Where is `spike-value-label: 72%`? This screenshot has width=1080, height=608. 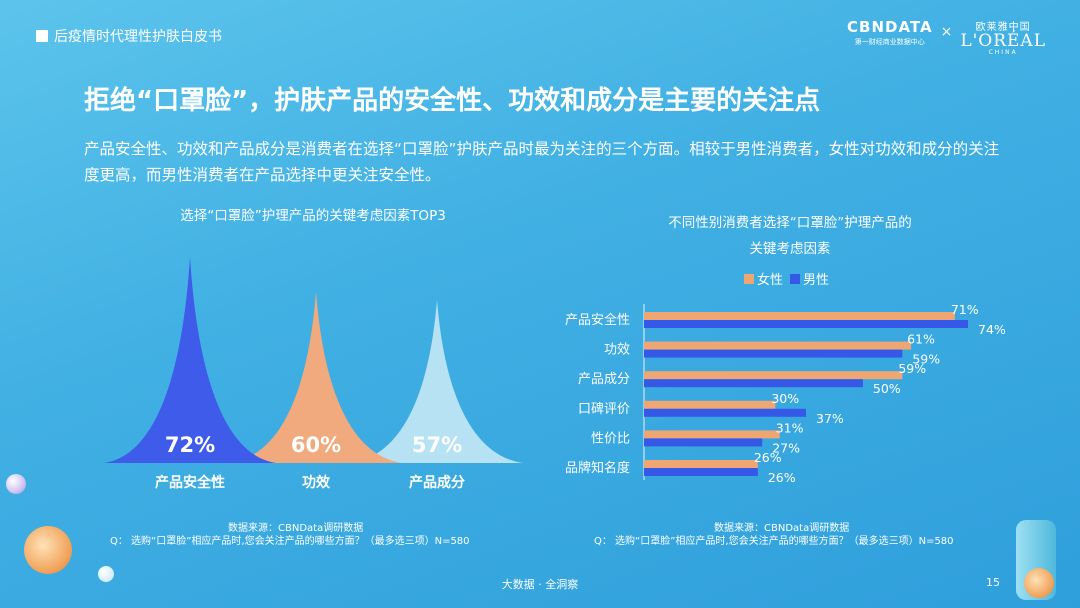 spike-value-label: 72% is located at coordinates (190, 445).